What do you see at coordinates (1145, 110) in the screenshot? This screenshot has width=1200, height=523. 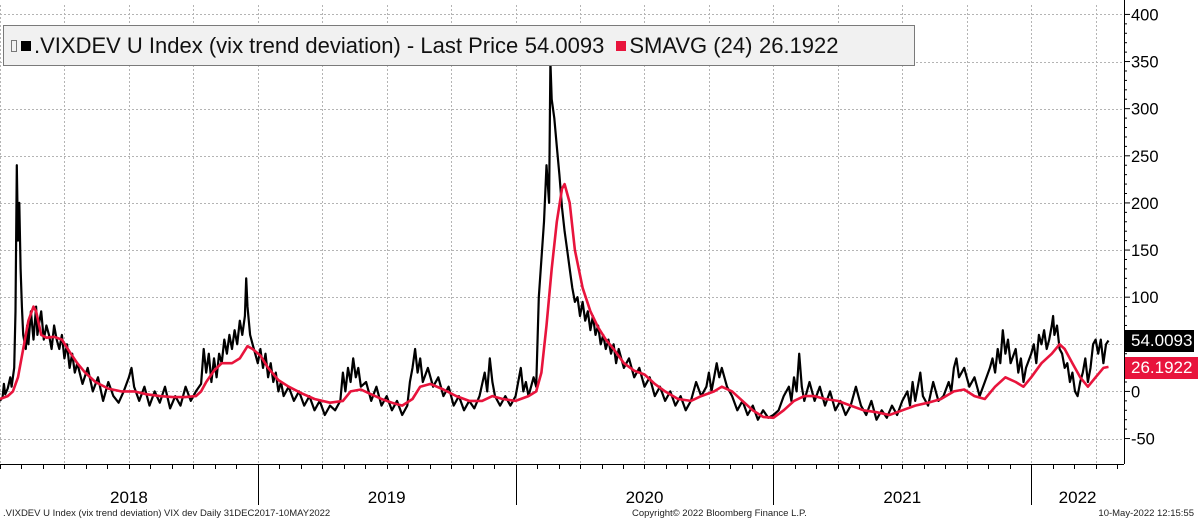 I see `y-tick-label: 300` at bounding box center [1145, 110].